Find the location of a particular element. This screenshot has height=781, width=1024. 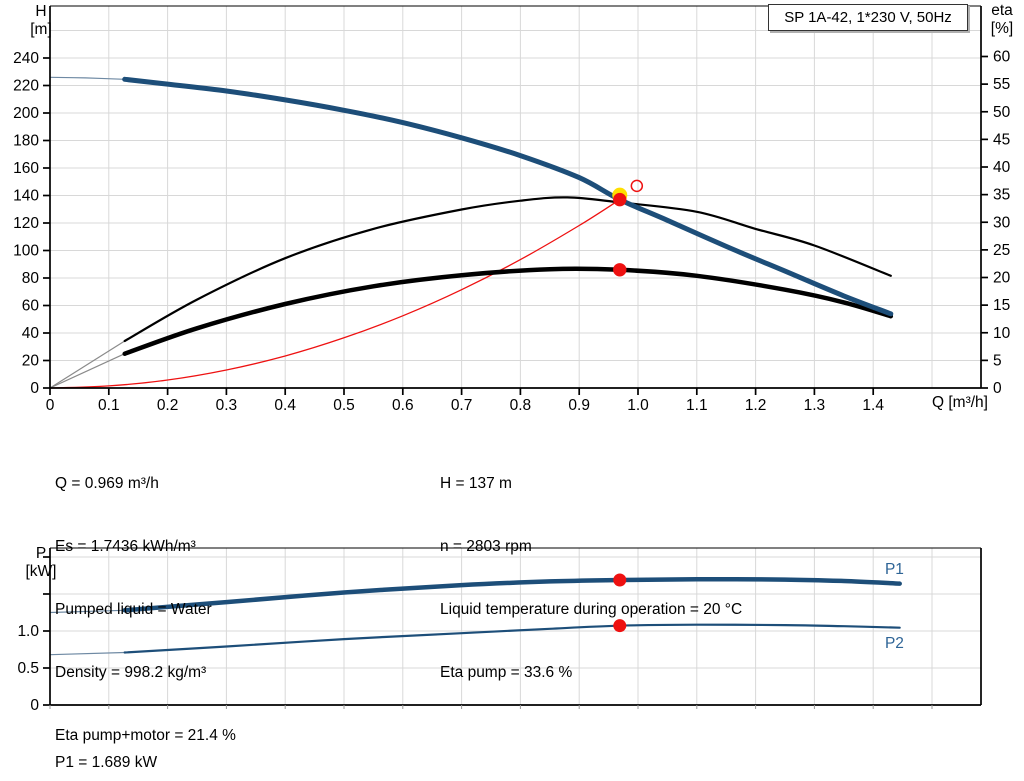

h-tick-label: 240 is located at coordinates (26, 58).